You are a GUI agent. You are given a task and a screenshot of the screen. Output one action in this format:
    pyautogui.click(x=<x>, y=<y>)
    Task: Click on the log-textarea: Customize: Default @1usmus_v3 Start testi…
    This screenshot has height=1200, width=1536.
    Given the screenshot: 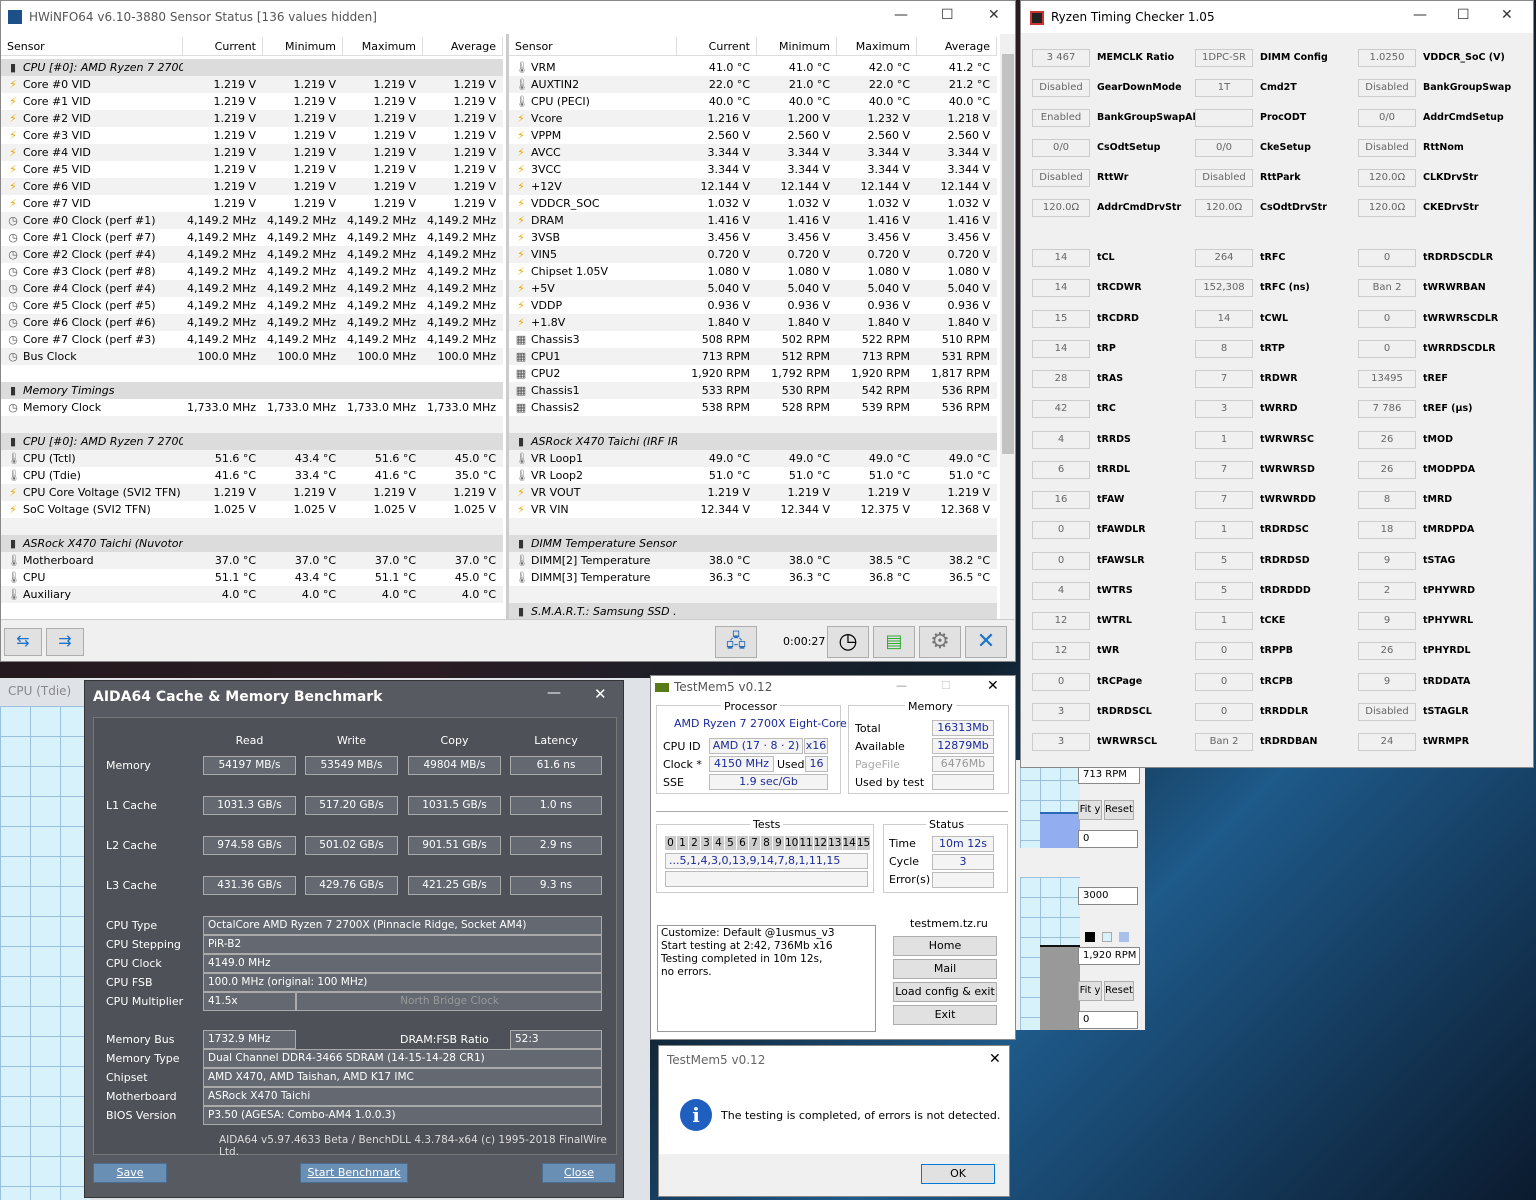 What is the action you would take?
    pyautogui.click(x=766, y=978)
    